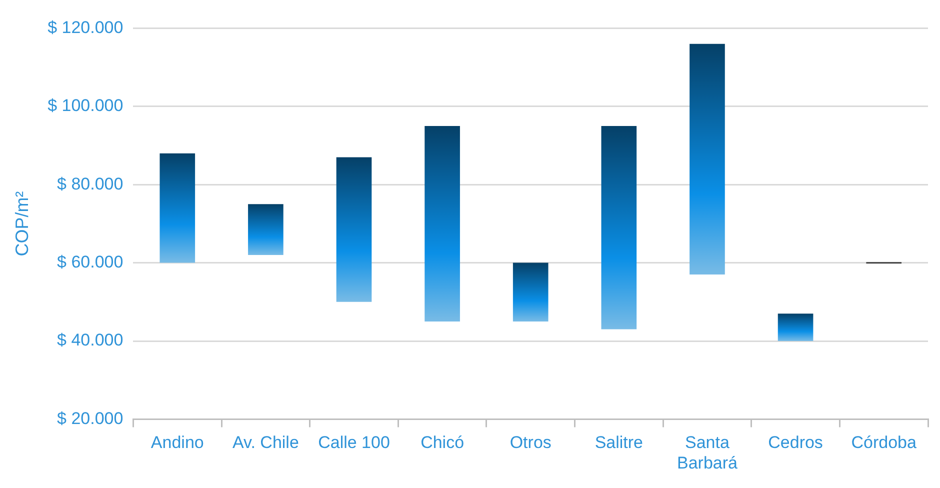 Image resolution: width=940 pixels, height=488 pixels. What do you see at coordinates (86, 106) in the screenshot?
I see `y-tick-label: $ 100.000` at bounding box center [86, 106].